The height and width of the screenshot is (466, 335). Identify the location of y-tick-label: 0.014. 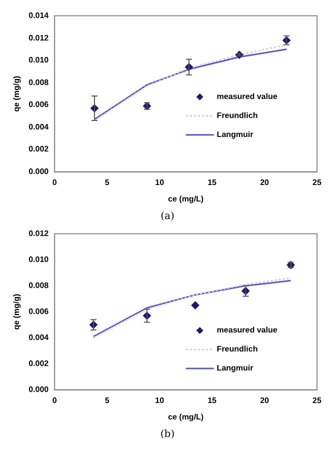
(39, 15).